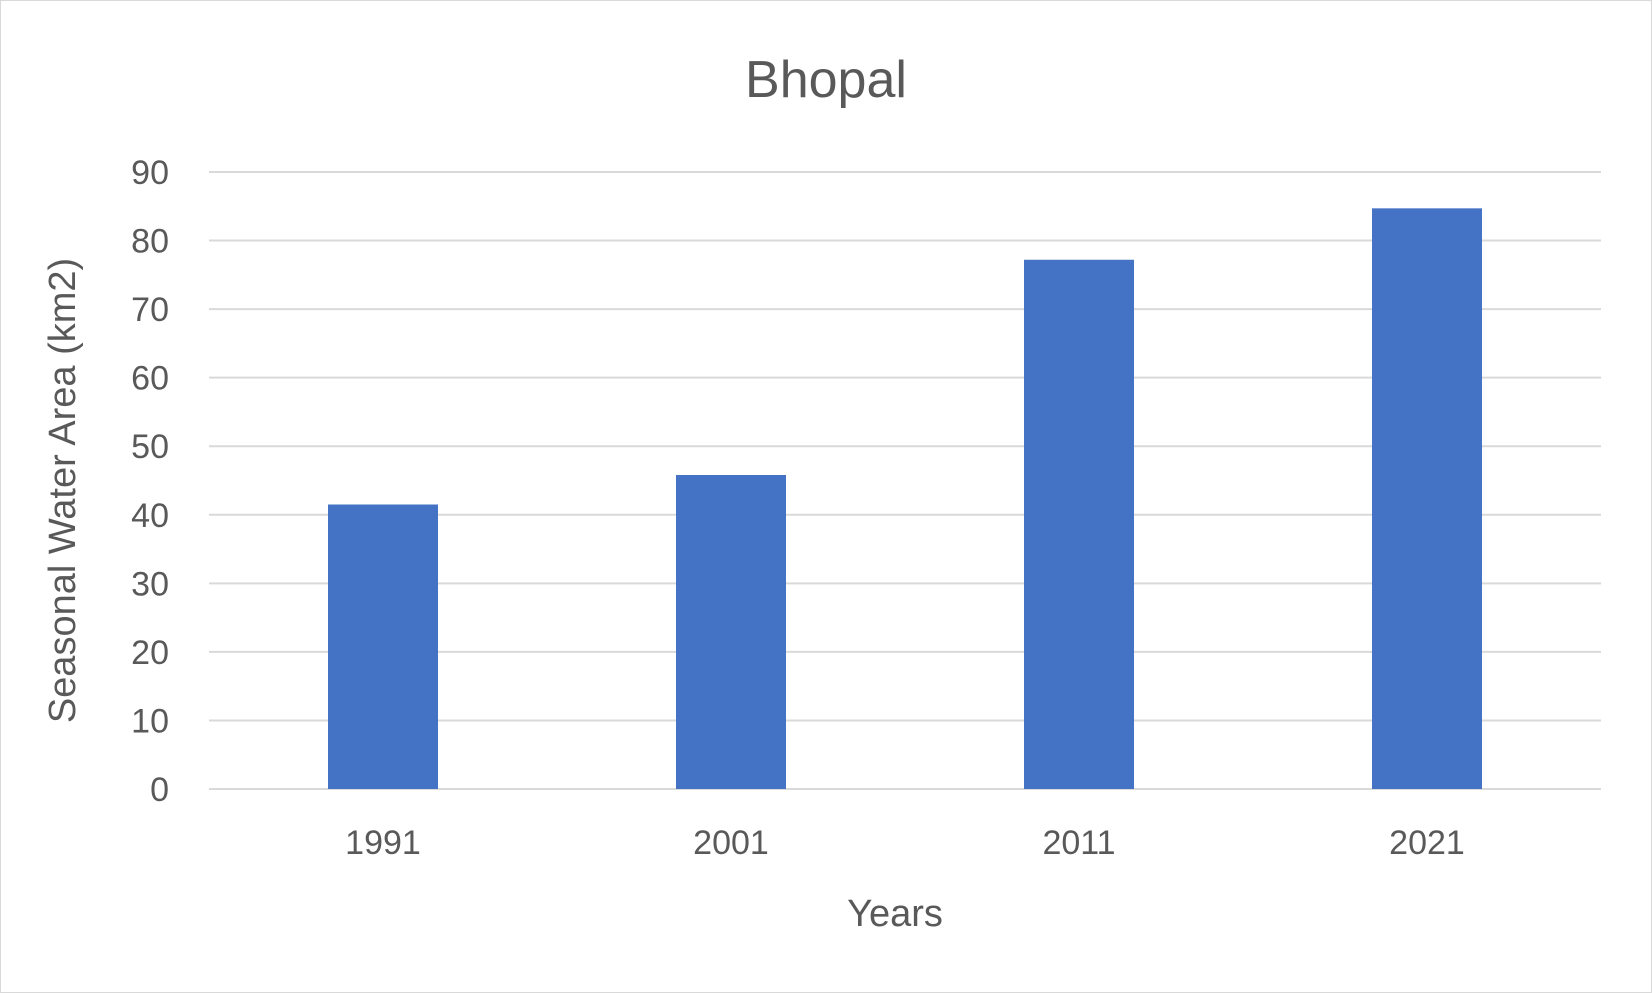 The image size is (1652, 993). What do you see at coordinates (150, 173) in the screenshot?
I see `y-tick-label: 90` at bounding box center [150, 173].